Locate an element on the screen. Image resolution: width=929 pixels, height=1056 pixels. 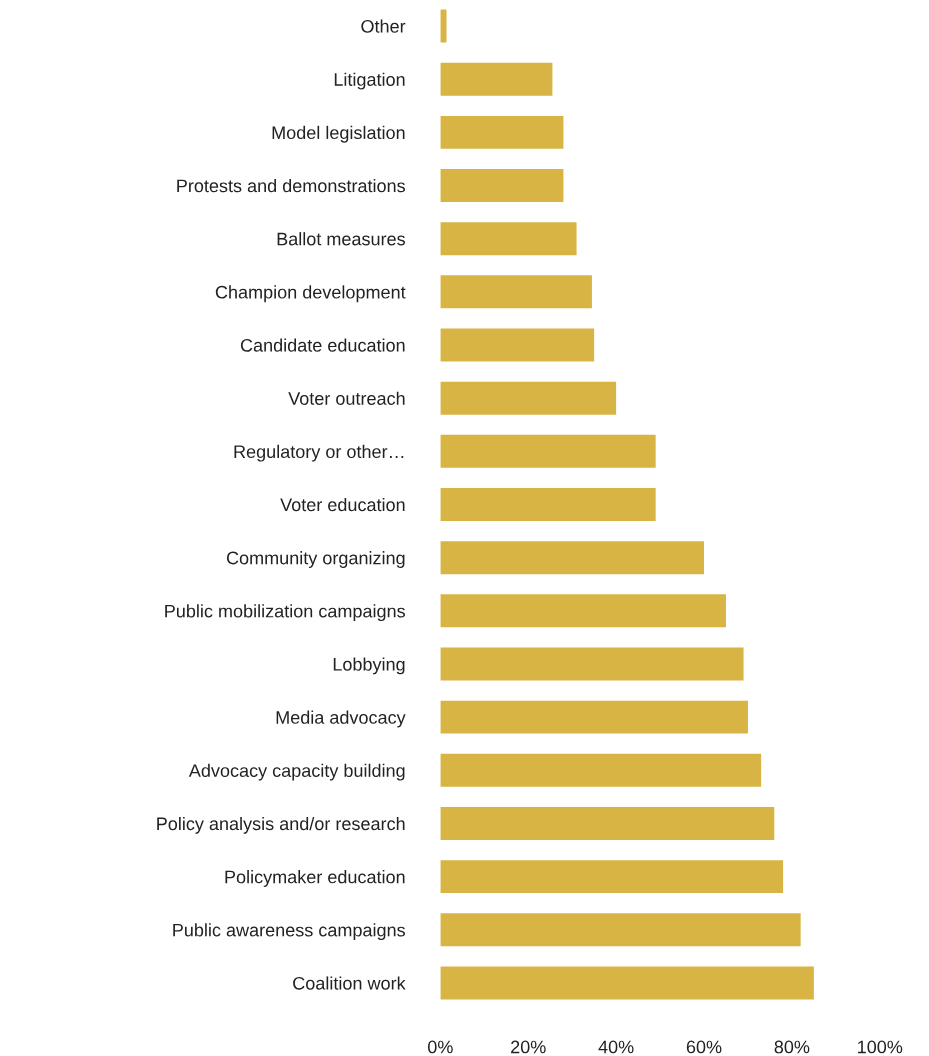
y-tick-label: Champion development is located at coordinates (310, 294).